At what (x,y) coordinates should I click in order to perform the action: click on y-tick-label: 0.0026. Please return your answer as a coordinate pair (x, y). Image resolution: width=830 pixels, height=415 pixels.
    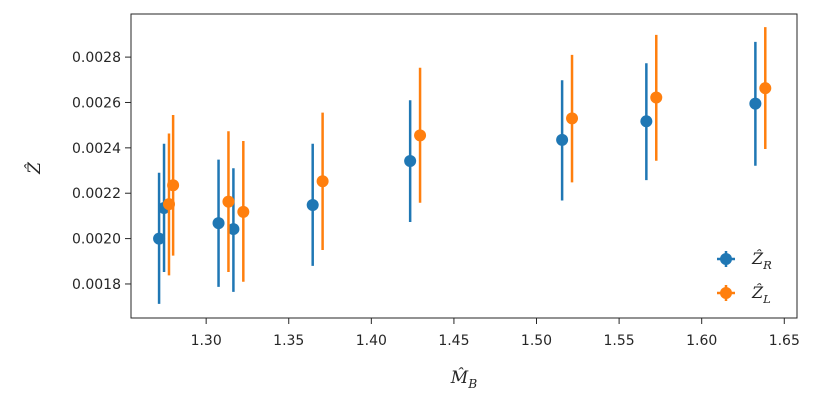
    Looking at the image, I should click on (96, 103).